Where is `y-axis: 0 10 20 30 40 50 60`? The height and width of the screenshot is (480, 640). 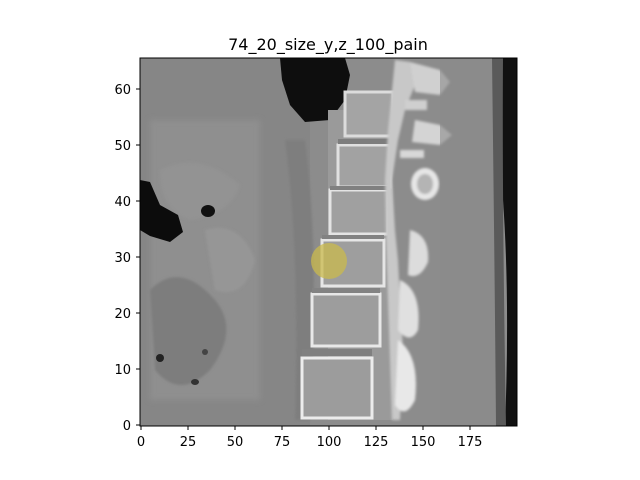 y-axis: 0 10 20 30 40 50 60 is located at coordinates (127, 258).